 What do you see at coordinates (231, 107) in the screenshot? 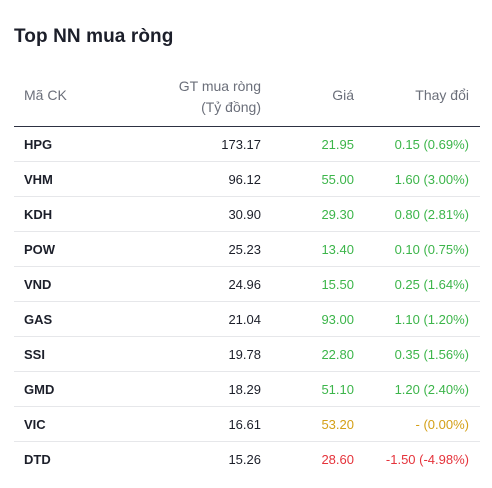
I see `column-header-net-buy-value-line2: (Tỷ đồng)` at bounding box center [231, 107].